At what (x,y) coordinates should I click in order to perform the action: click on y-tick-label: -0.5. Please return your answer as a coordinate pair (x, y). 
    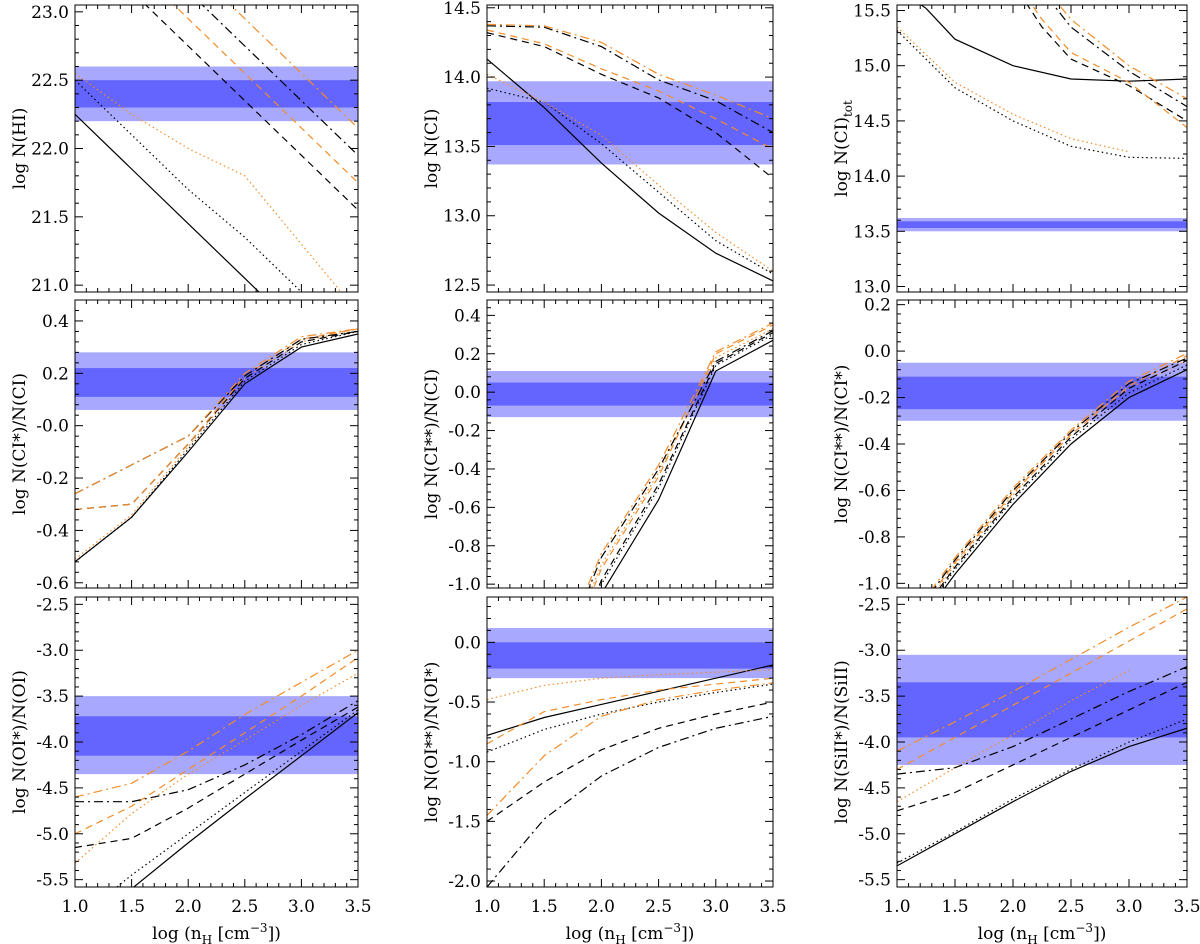
    Looking at the image, I should click on (464, 703).